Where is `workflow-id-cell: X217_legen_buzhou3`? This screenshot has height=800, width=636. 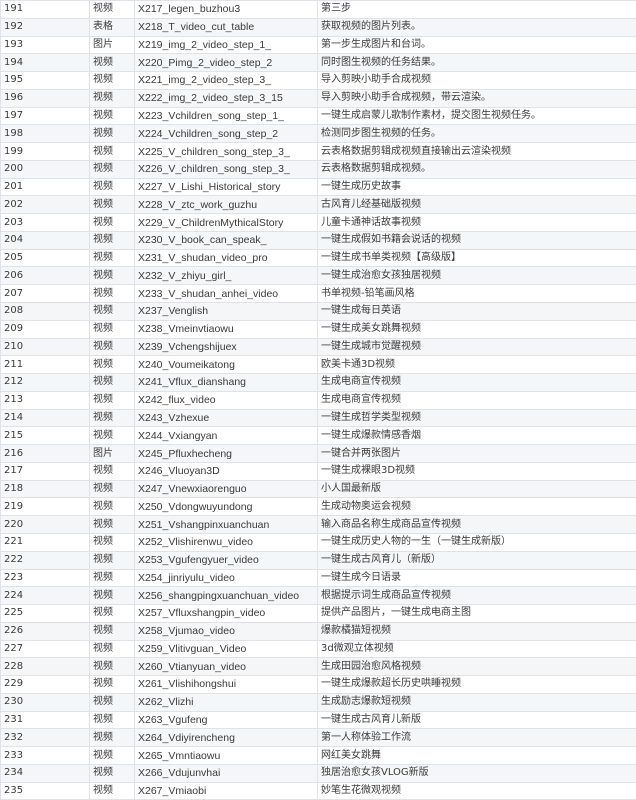 workflow-id-cell: X217_legen_buzhou3 is located at coordinates (226, 9).